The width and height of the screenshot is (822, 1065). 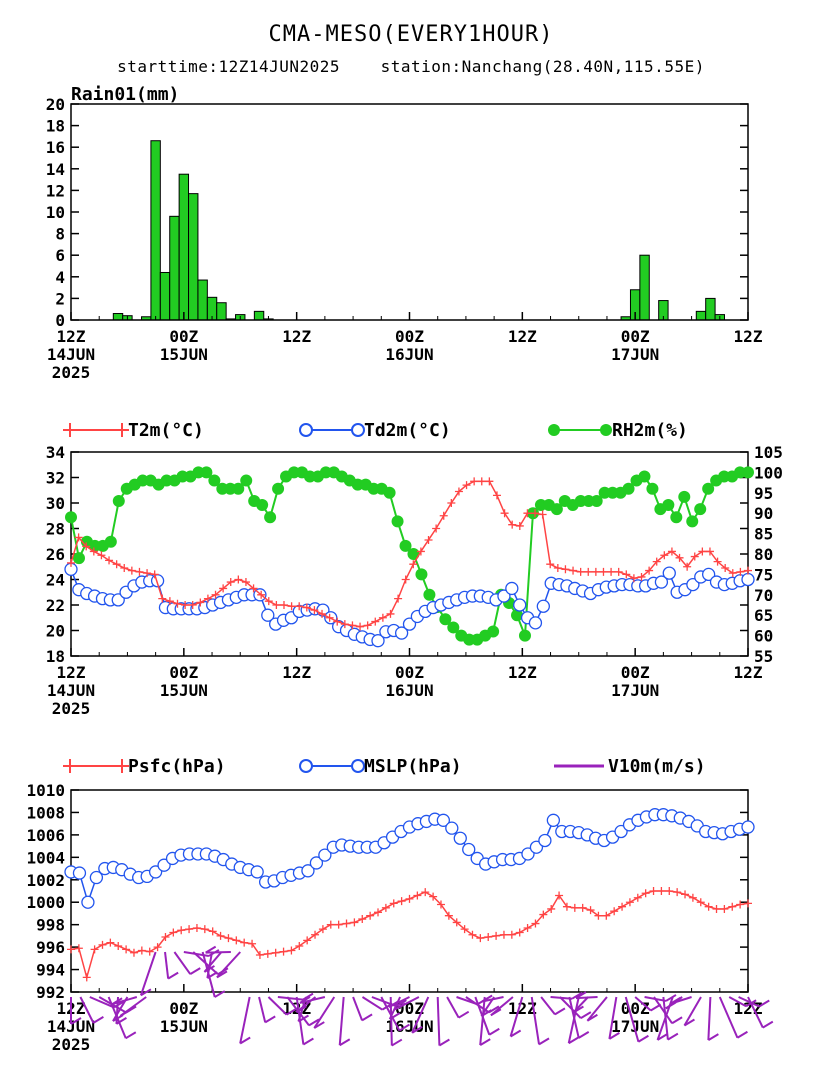 I want to click on rain-x-tick-label: 2025, so click(x=71, y=372).